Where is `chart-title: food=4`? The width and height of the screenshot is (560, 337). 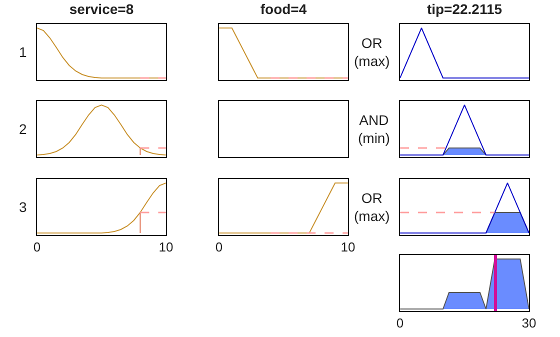 chart-title: food=4 is located at coordinates (283, 8).